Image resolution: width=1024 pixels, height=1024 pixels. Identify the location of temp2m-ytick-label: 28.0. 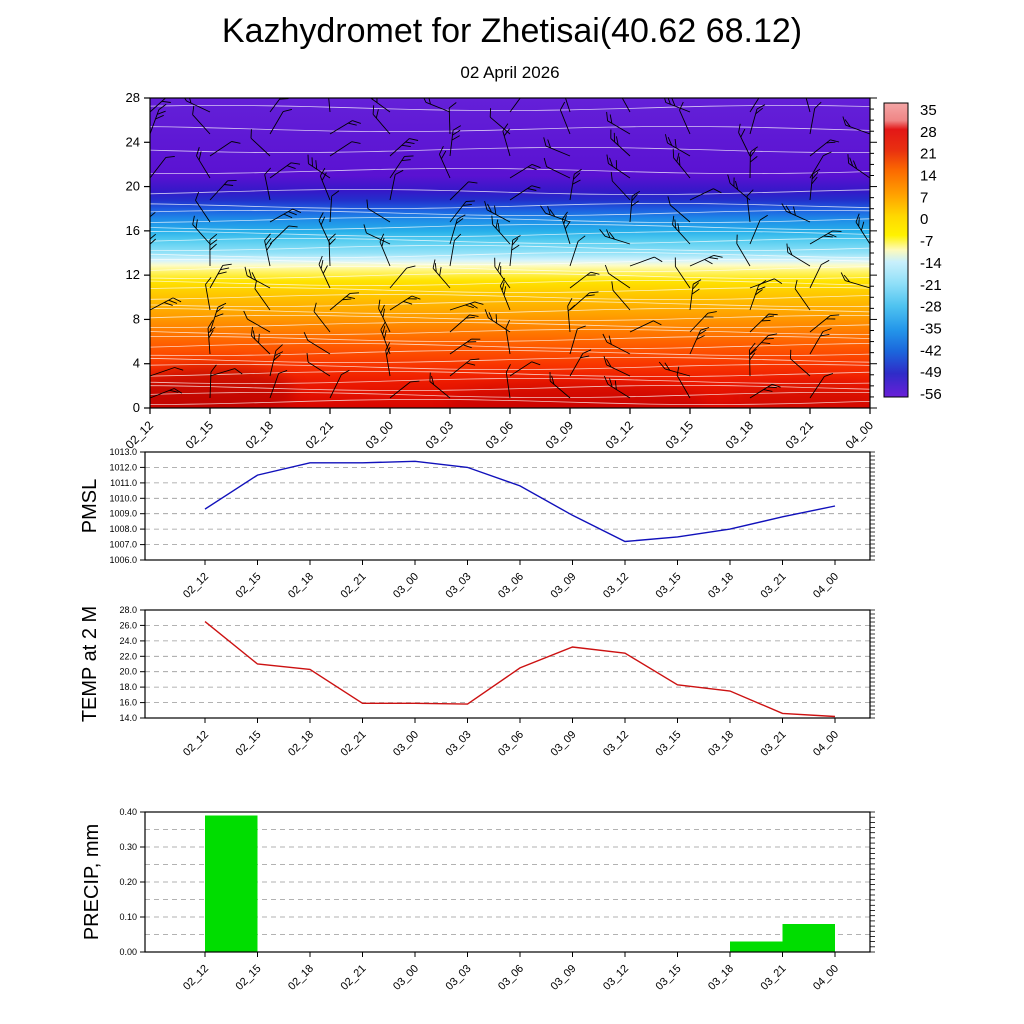
(128, 610).